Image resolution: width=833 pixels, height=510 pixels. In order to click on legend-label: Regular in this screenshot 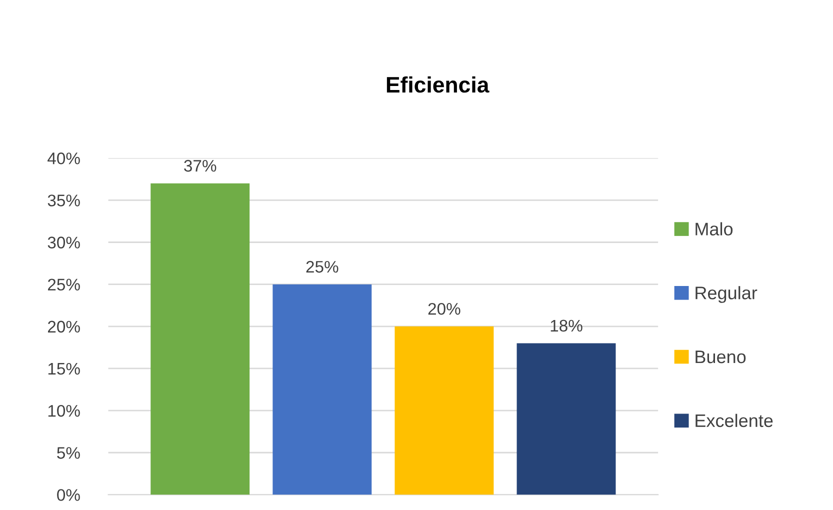, I will do `click(727, 294)`.